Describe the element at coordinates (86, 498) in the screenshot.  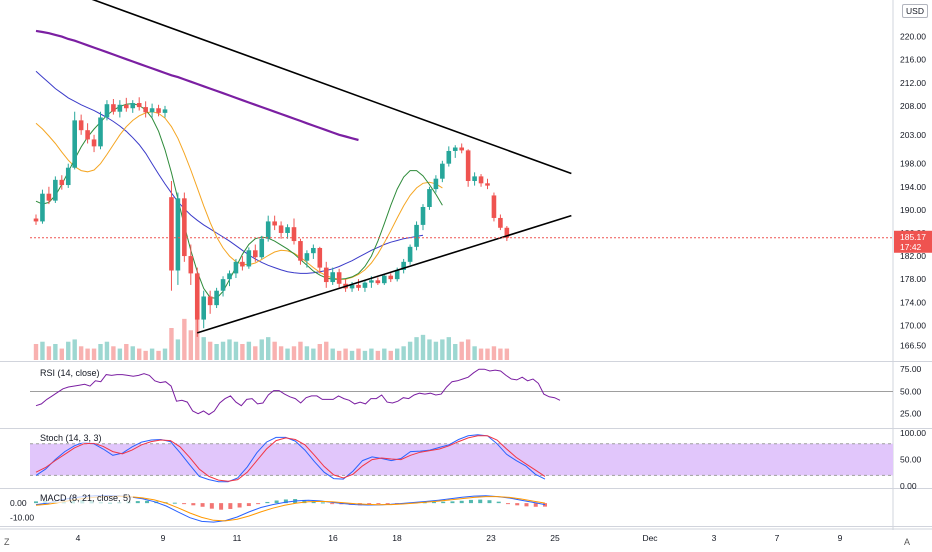
I see `macd-title: MACD (8, 21, close, 5)` at that location.